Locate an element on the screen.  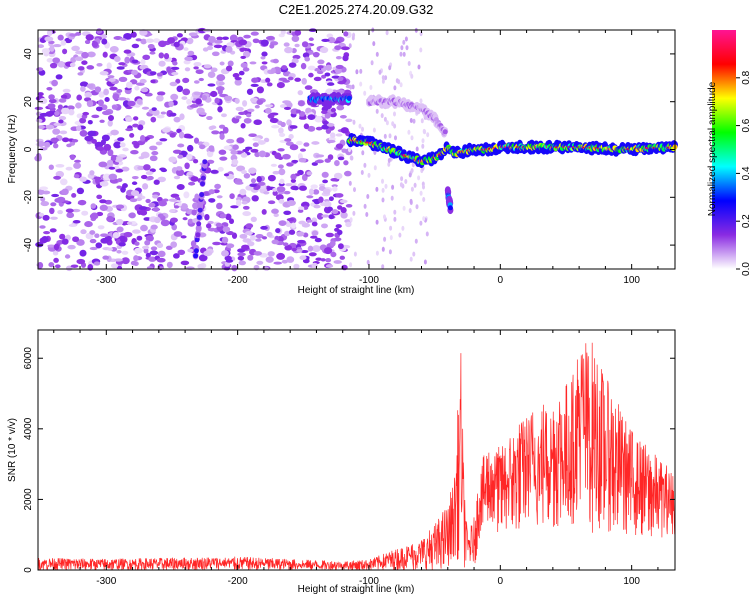
snr-x-axis-label: Height of straight line (km) is located at coordinates (356, 589).